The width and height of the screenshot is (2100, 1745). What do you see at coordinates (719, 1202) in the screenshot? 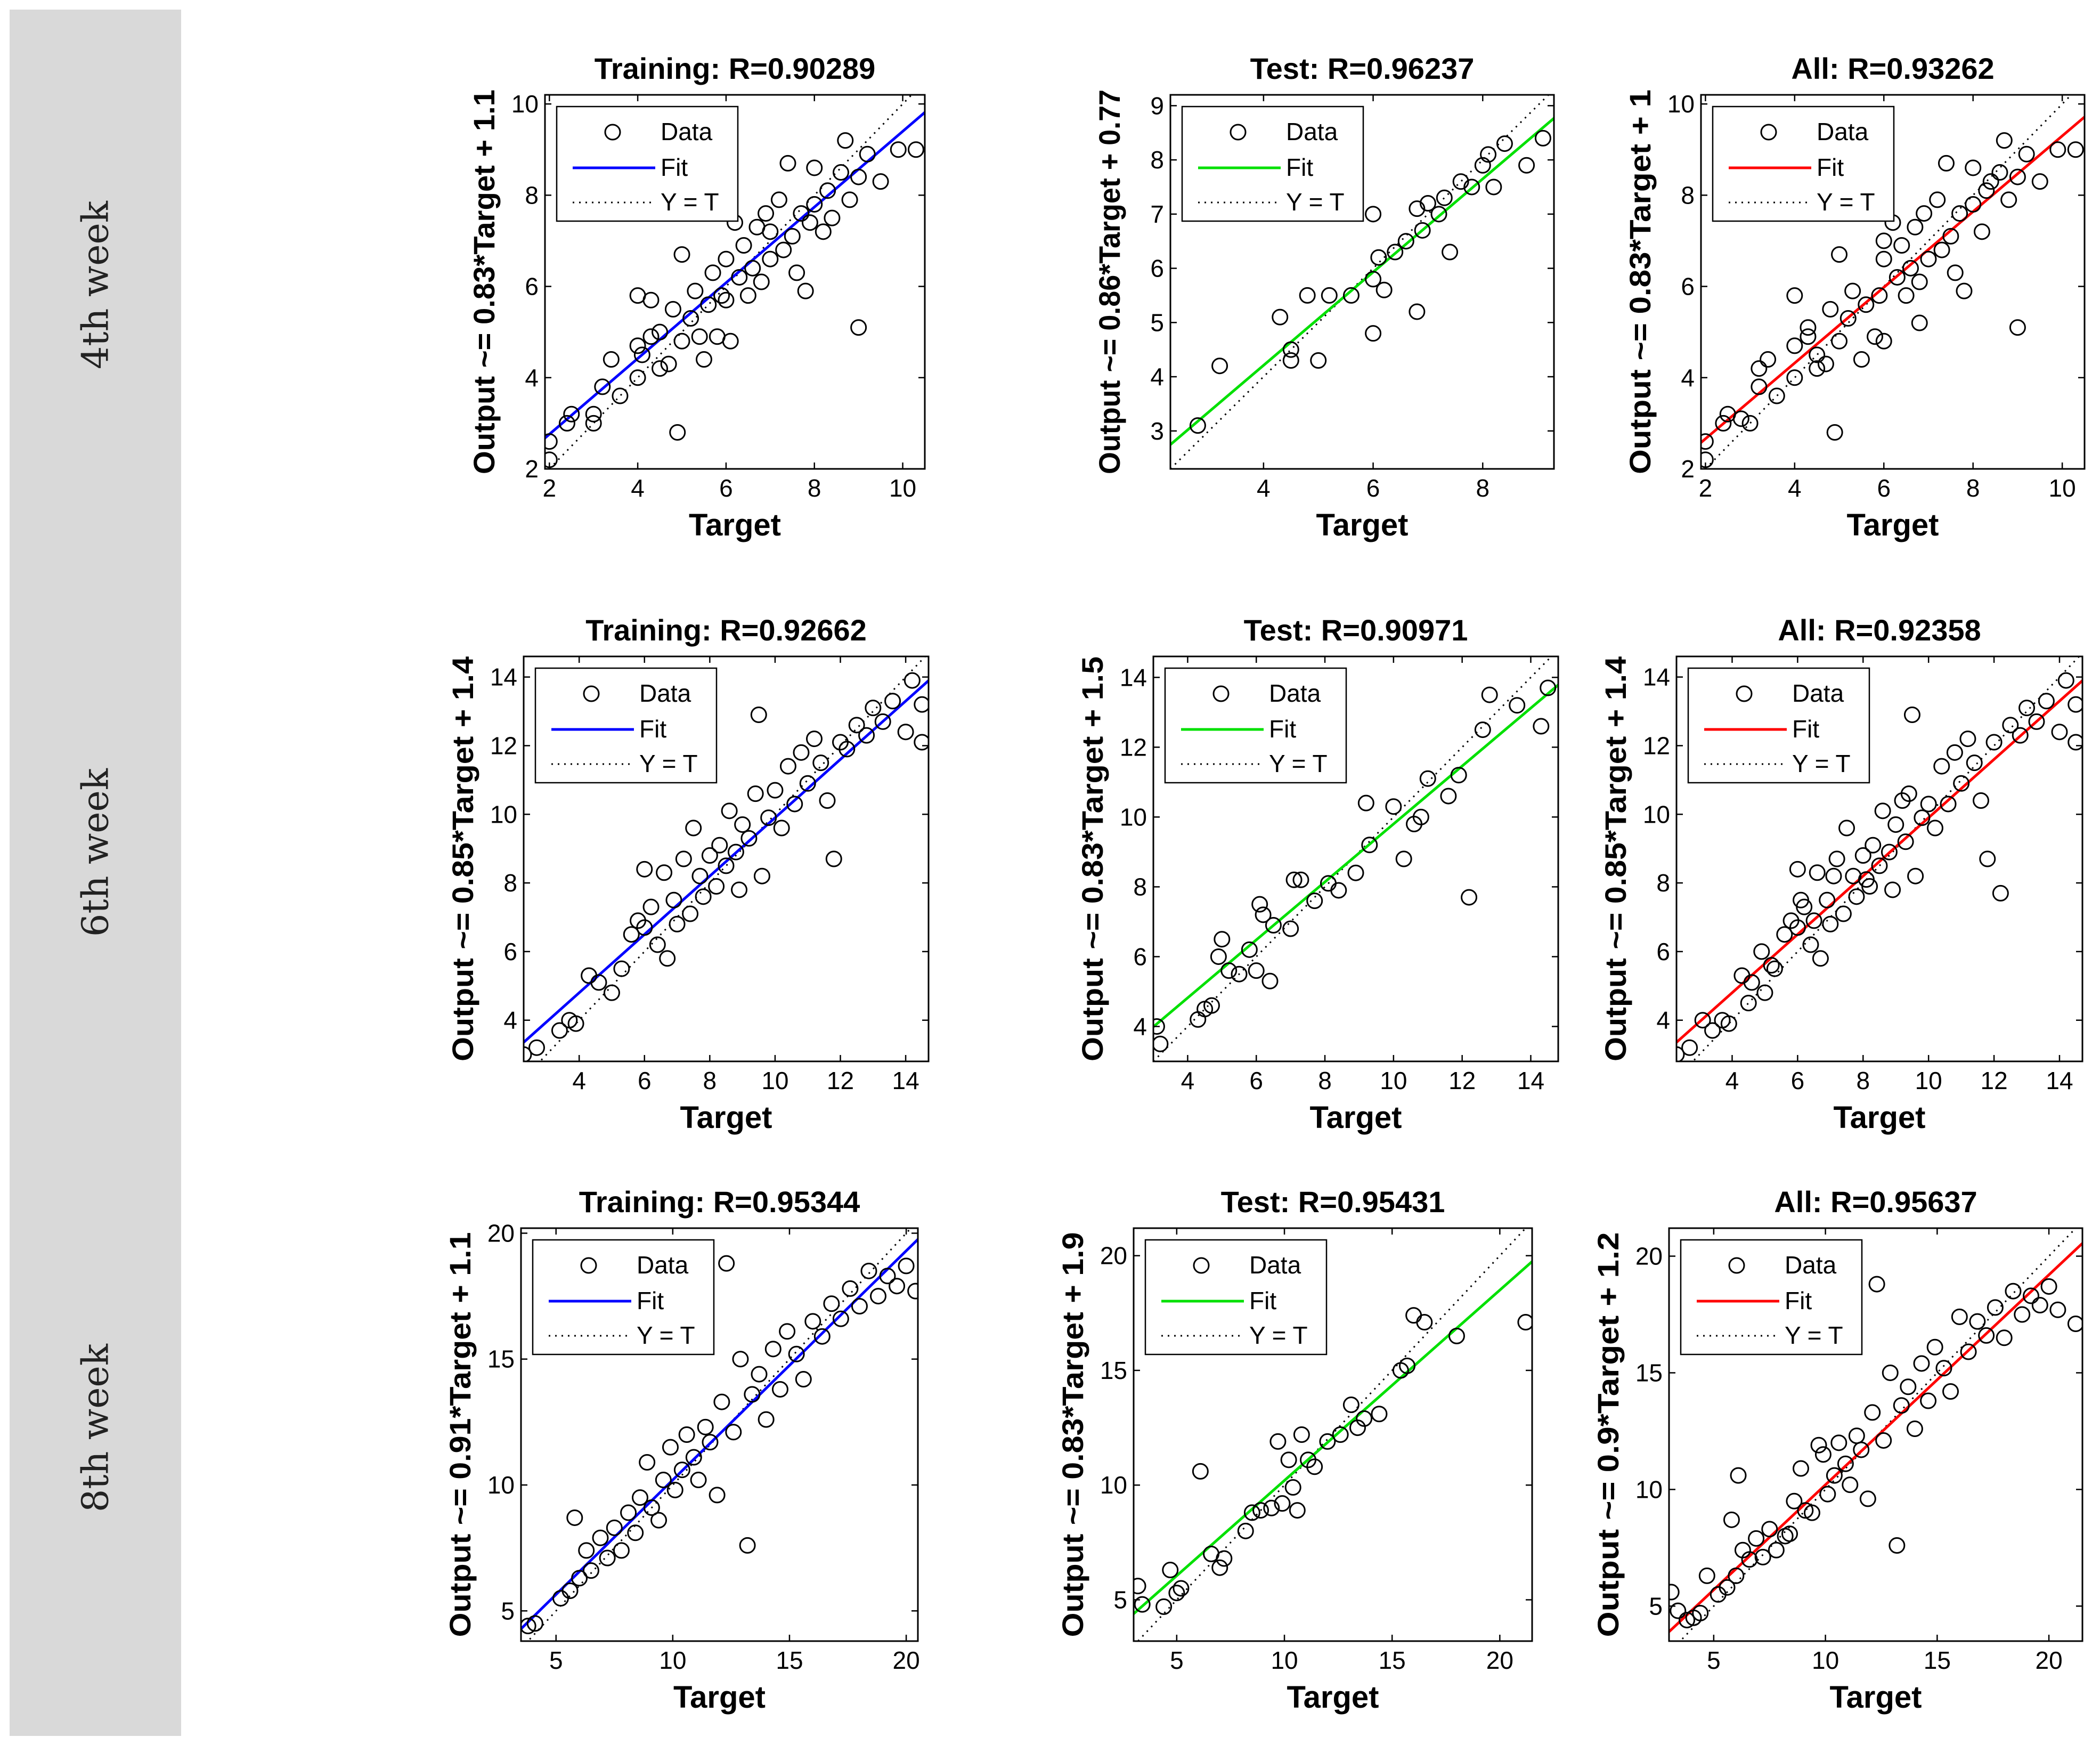
I see `chart-title: Training: R=0.95344` at bounding box center [719, 1202].